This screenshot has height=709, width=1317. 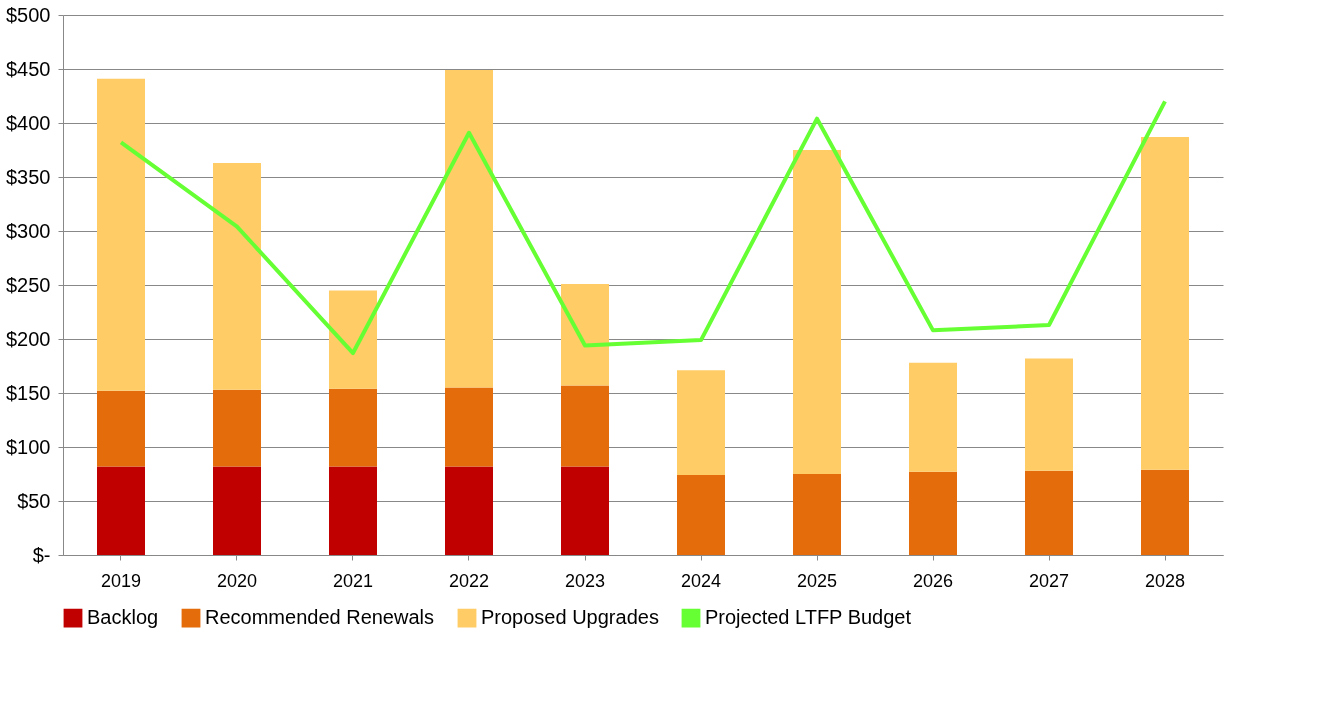 I want to click on y-tick-label: $150, so click(x=28, y=392).